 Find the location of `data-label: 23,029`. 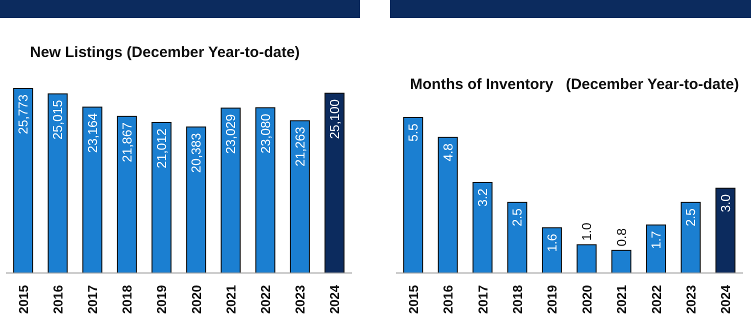

data-label: 23,029 is located at coordinates (230, 134).